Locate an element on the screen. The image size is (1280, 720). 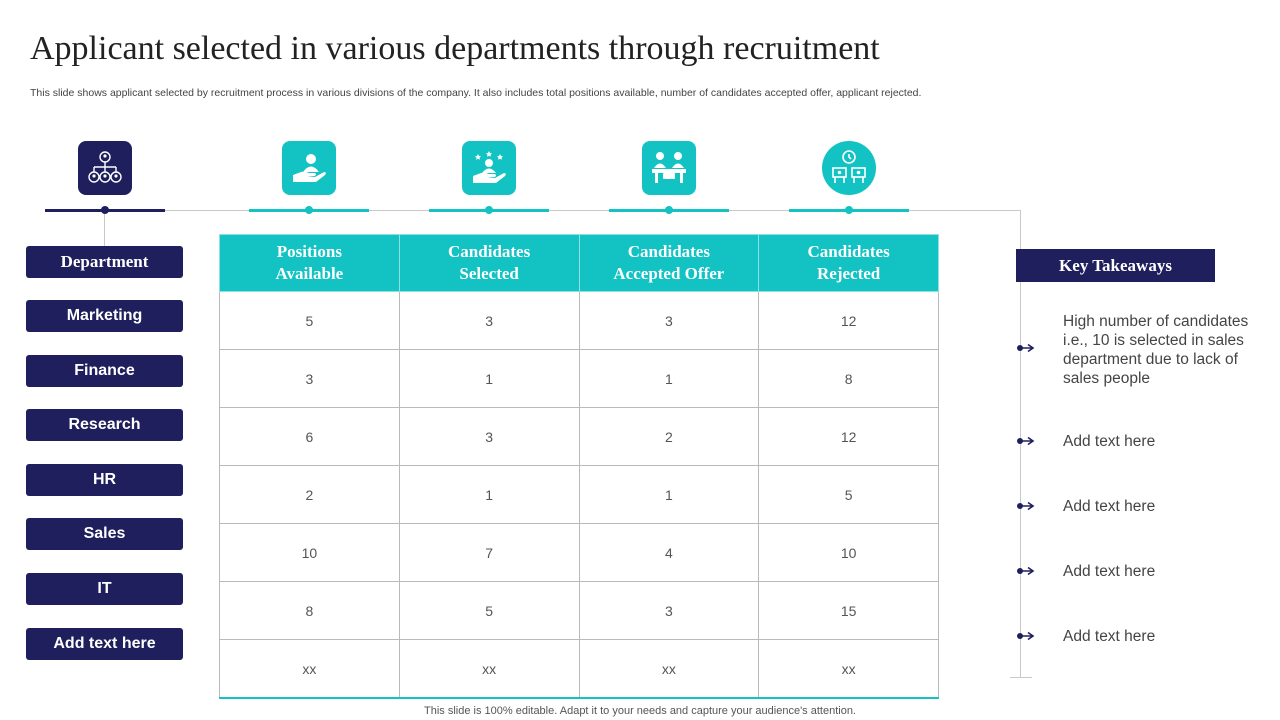
table-cell: 6 is located at coordinates (309, 436).